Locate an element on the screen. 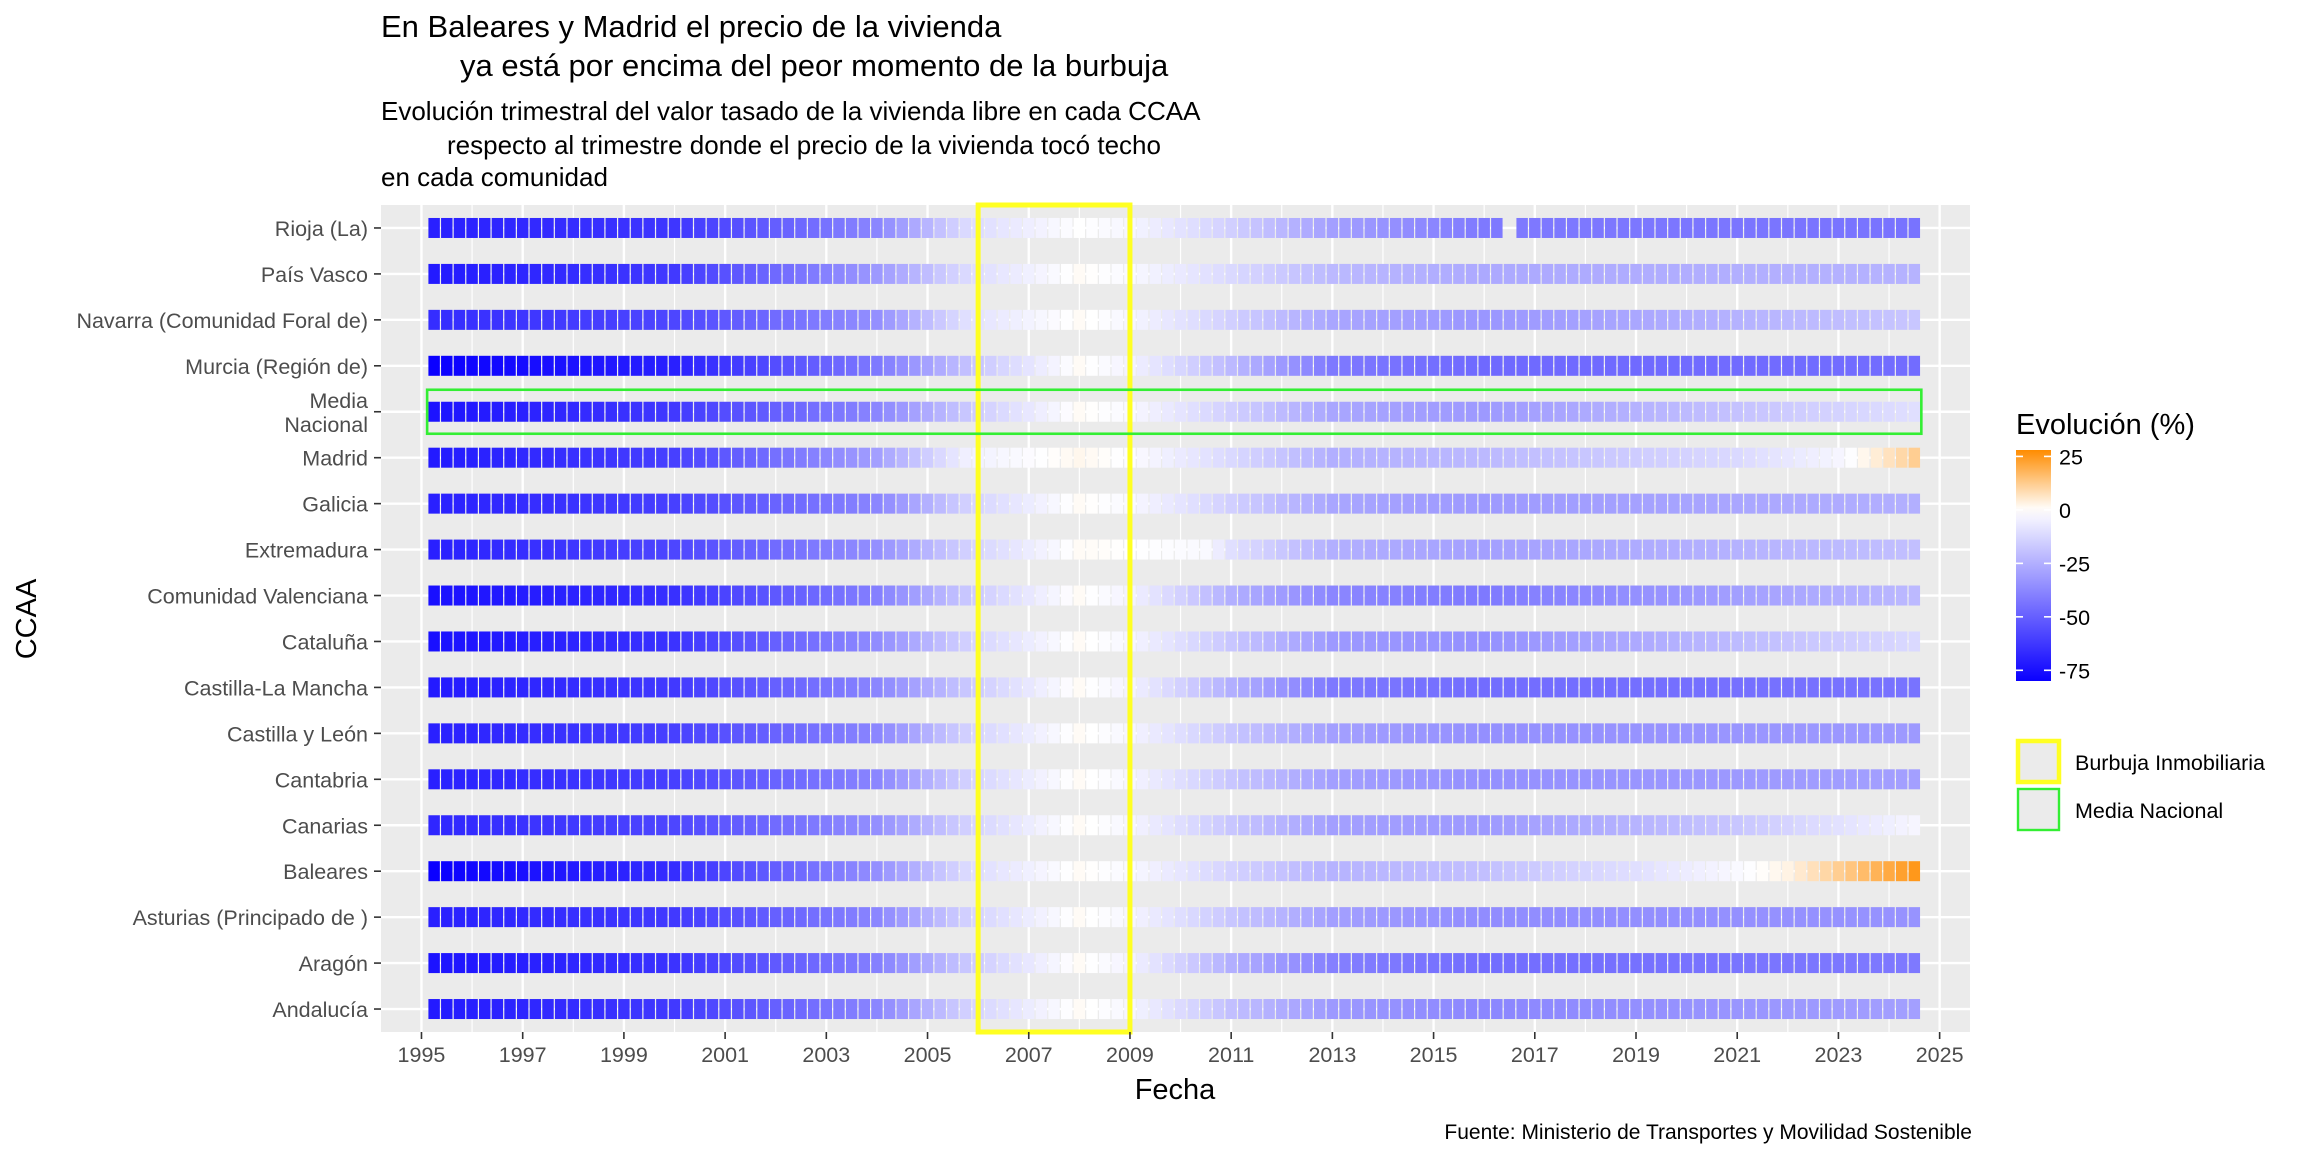 The height and width of the screenshot is (1152, 2304). x-tick-label: 2007 is located at coordinates (1029, 1055).